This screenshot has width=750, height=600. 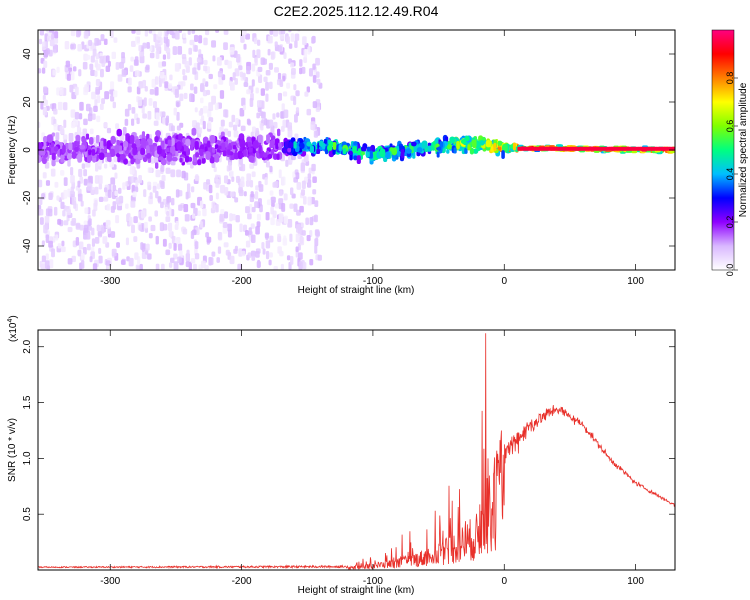 What do you see at coordinates (373, 581) in the screenshot?
I see `snr-x-tick-label: -100` at bounding box center [373, 581].